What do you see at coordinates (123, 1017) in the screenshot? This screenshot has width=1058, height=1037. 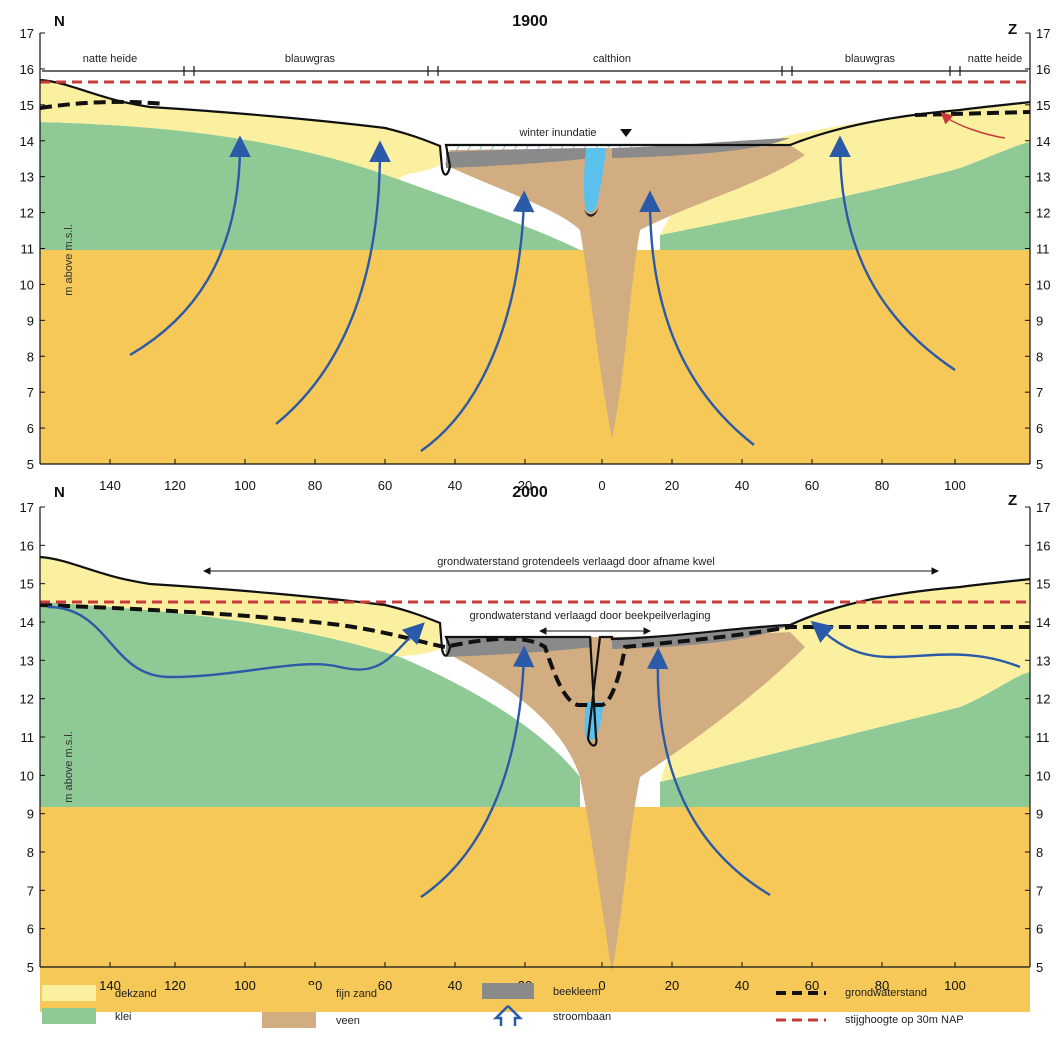 I see `legend-label-klei: klei` at bounding box center [123, 1017].